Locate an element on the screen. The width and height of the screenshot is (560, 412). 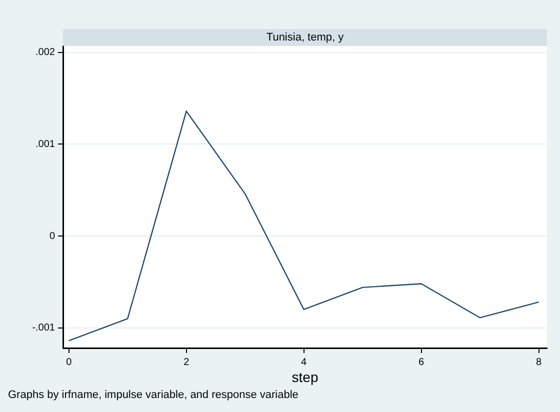
x-tick-label: 8 is located at coordinates (539, 362).